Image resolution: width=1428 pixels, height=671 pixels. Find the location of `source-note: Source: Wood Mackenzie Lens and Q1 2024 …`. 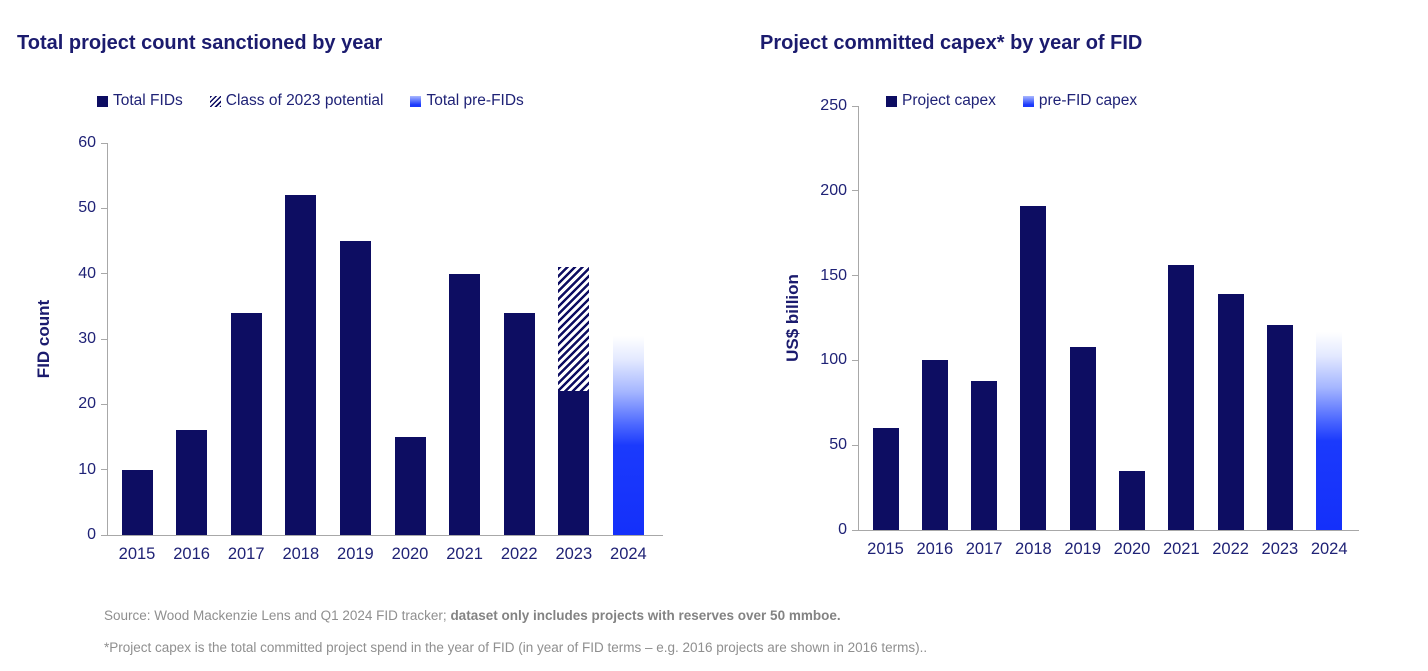

source-note: Source: Wood Mackenzie Lens and Q1 2024 … is located at coordinates (472, 615).